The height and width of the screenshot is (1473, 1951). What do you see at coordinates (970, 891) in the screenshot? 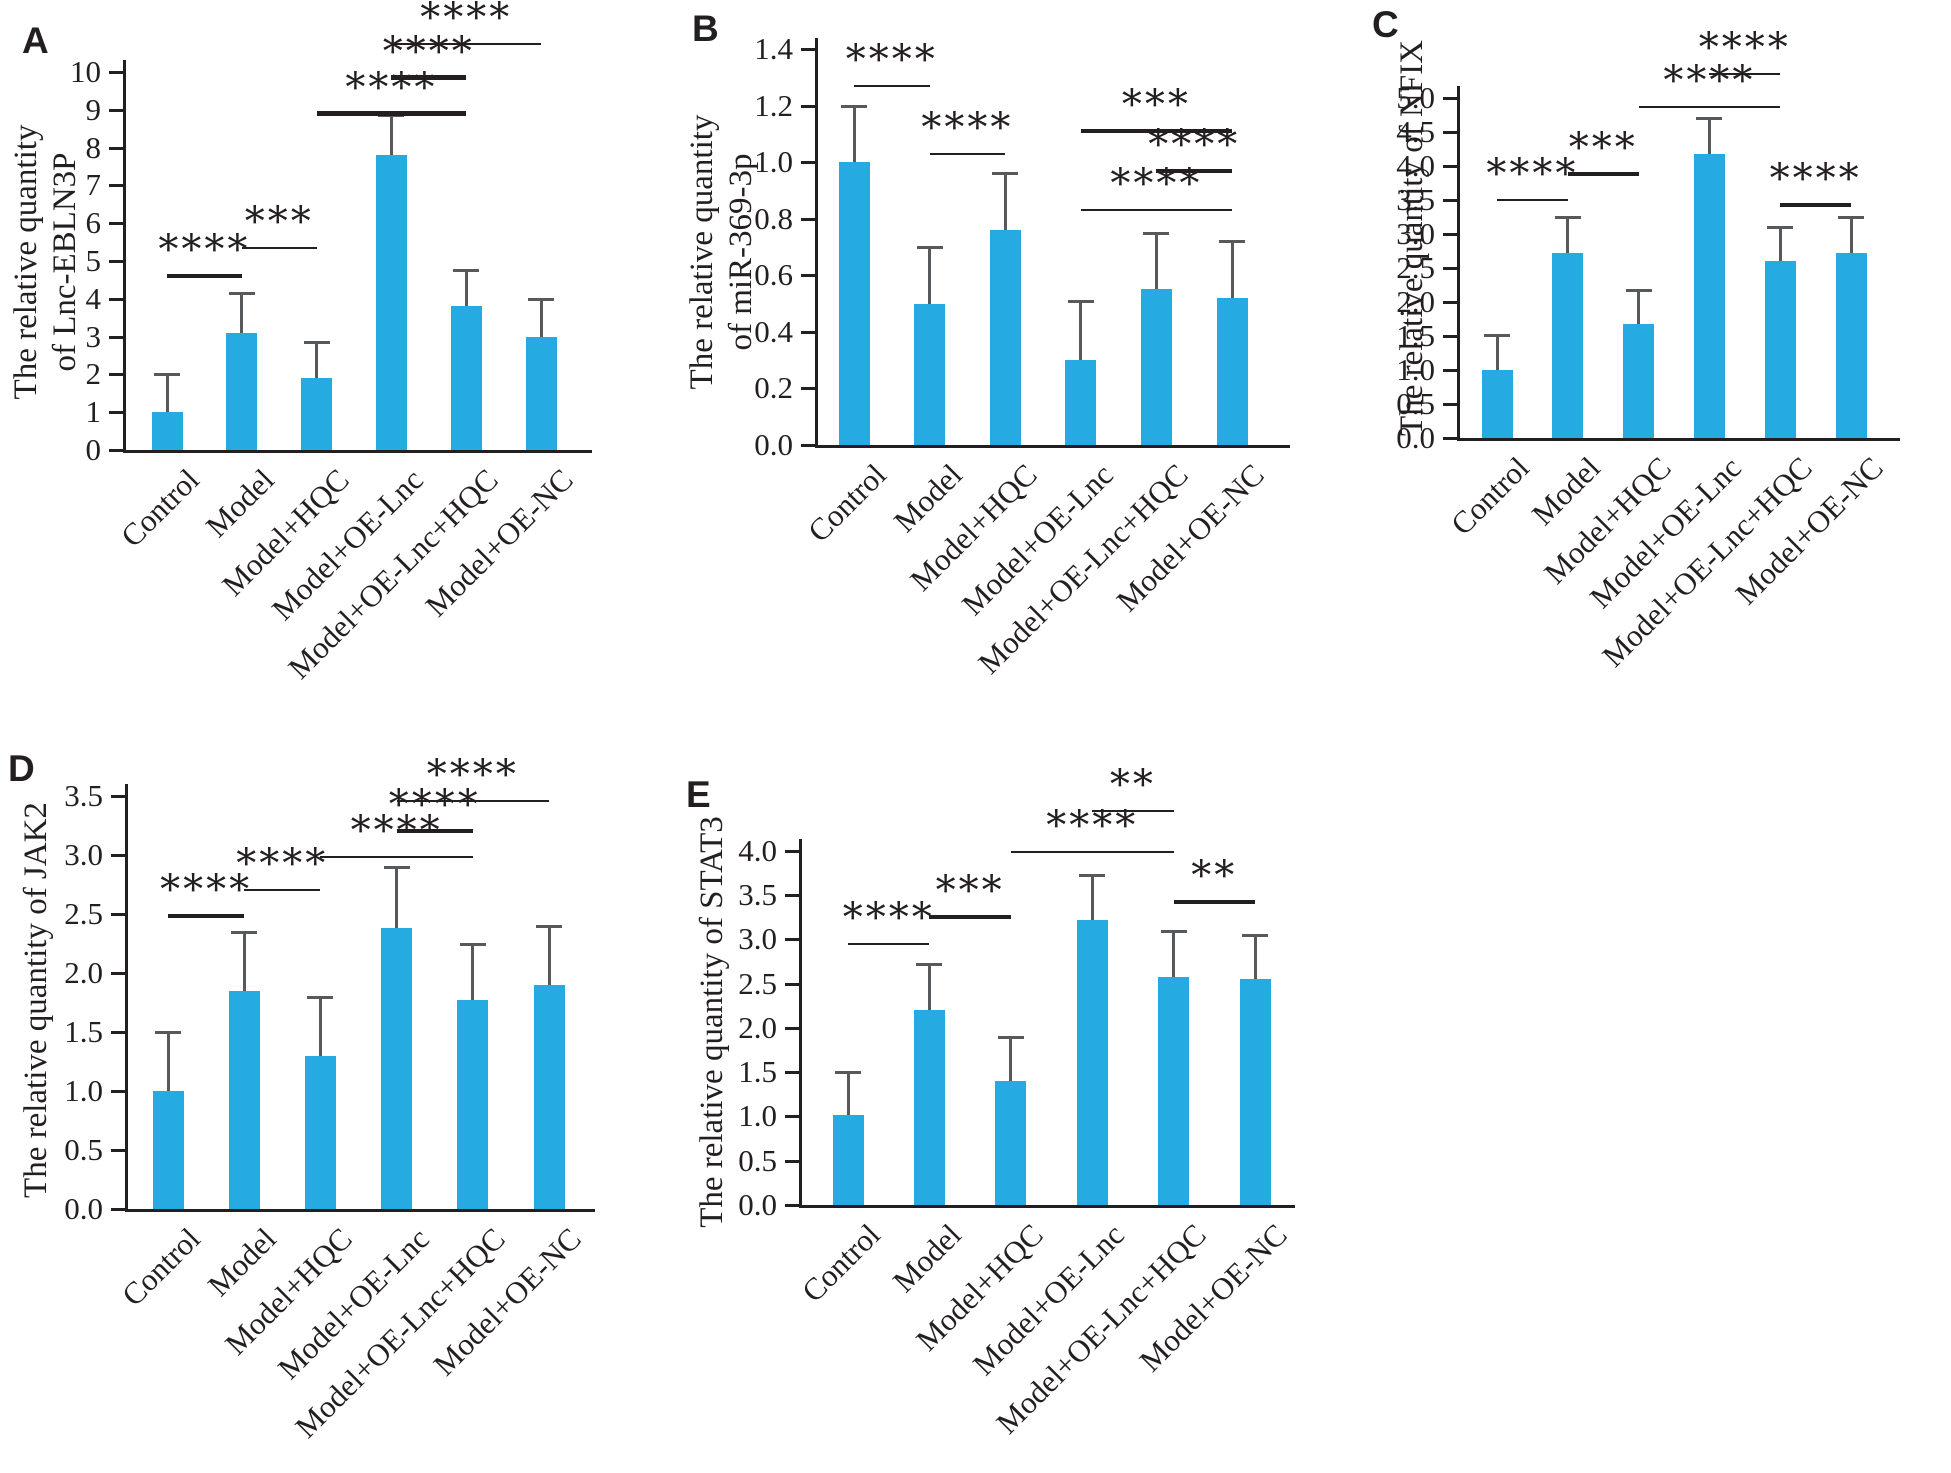
I see `significance-stars: ***` at bounding box center [970, 891].